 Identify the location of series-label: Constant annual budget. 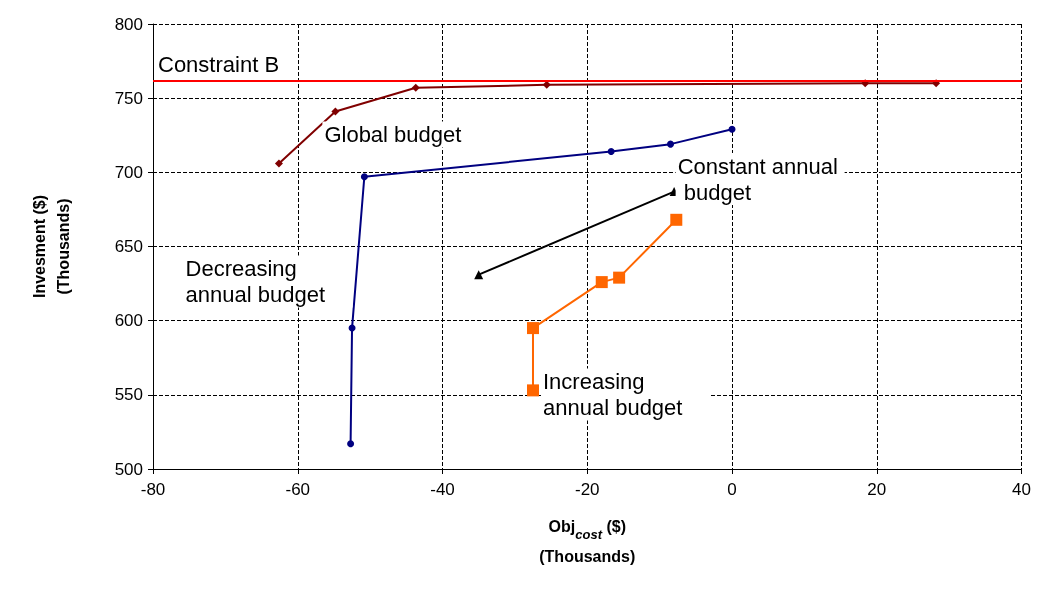
(757, 179).